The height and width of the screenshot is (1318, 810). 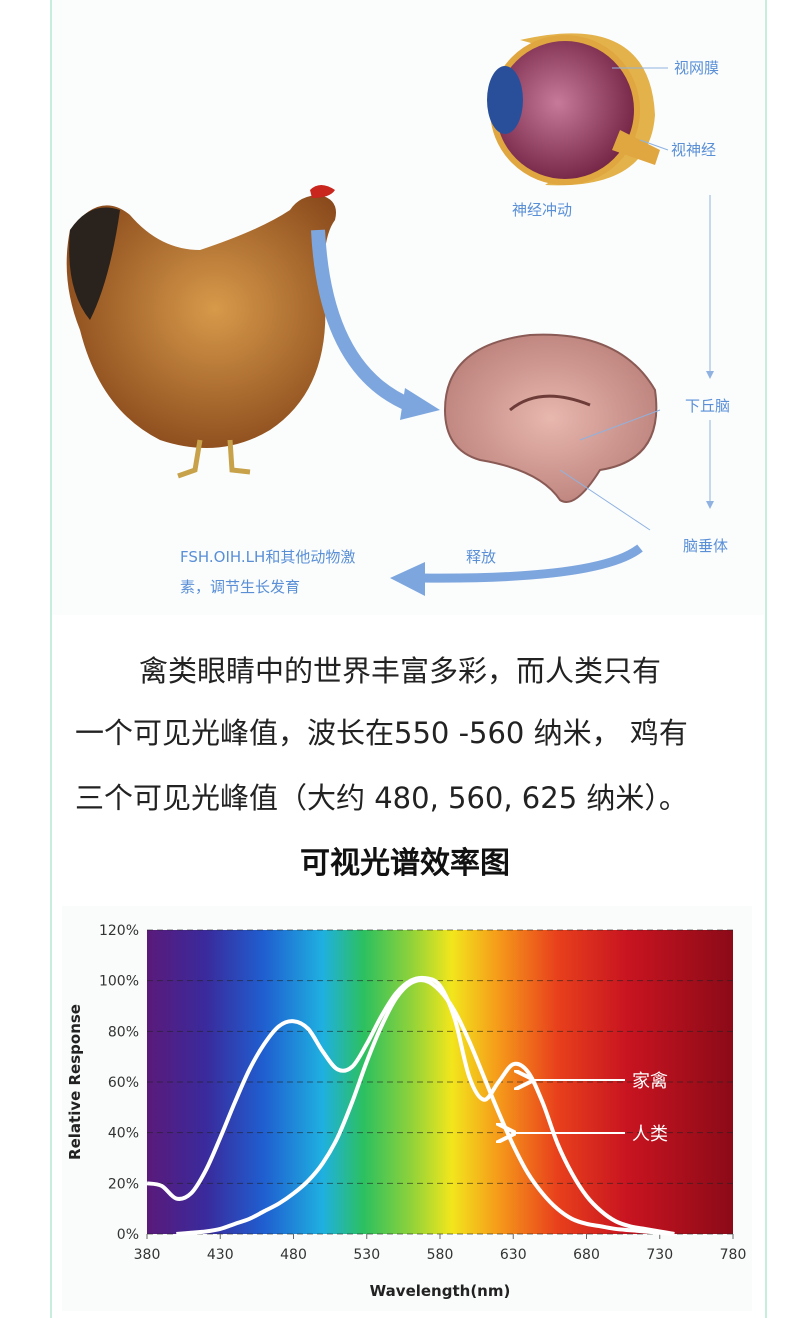 What do you see at coordinates (400, 671) in the screenshot?
I see `paragraph-line: 禽类眼睛中的世界丰富多彩，而人类只有` at bounding box center [400, 671].